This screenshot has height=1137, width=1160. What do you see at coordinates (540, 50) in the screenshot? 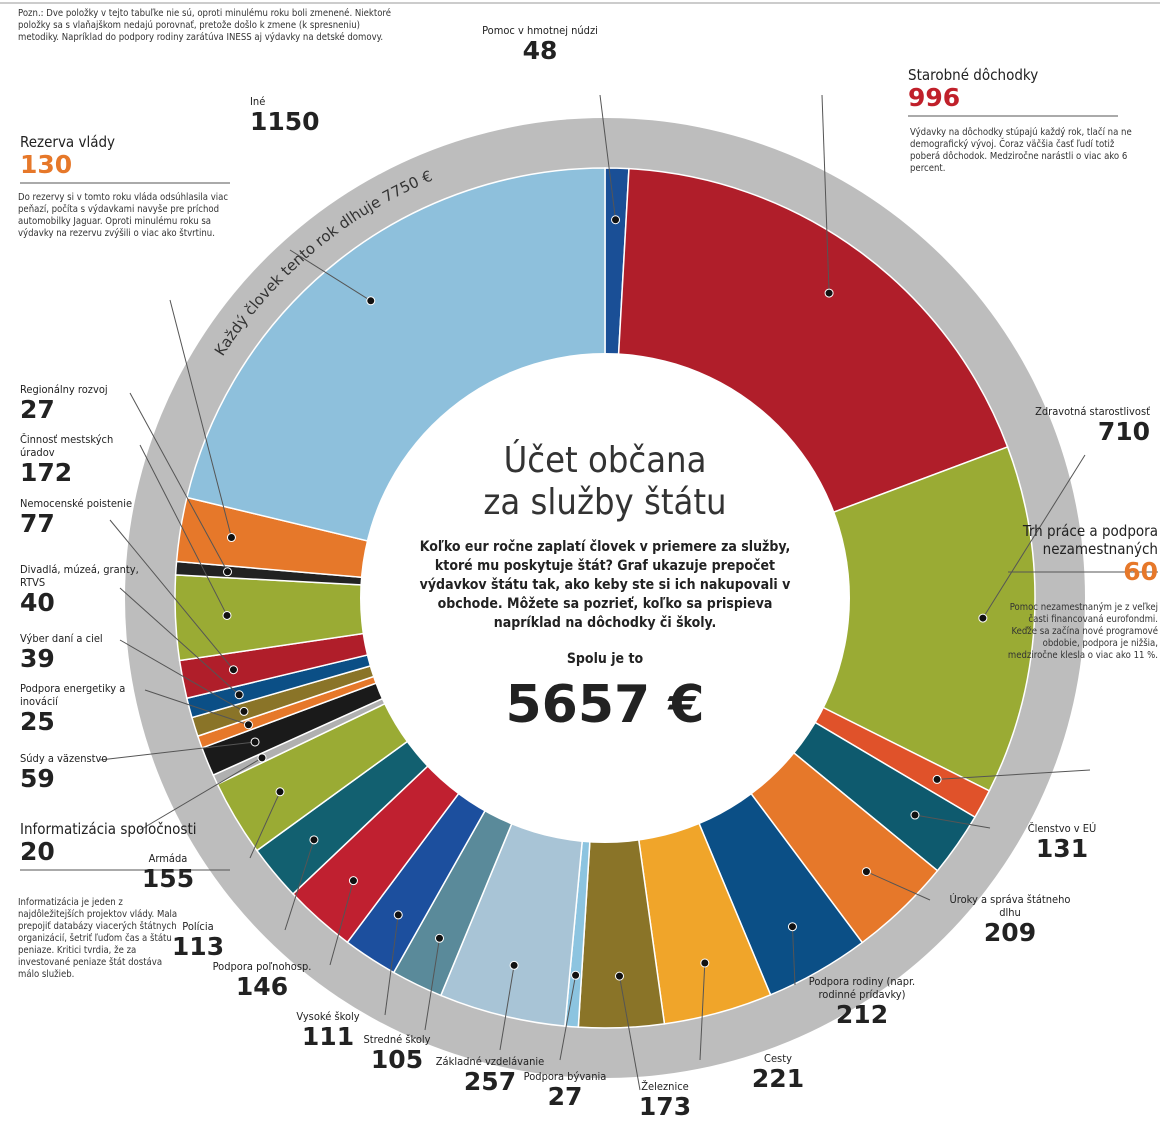
I see `value-label: 48` at bounding box center [540, 50].